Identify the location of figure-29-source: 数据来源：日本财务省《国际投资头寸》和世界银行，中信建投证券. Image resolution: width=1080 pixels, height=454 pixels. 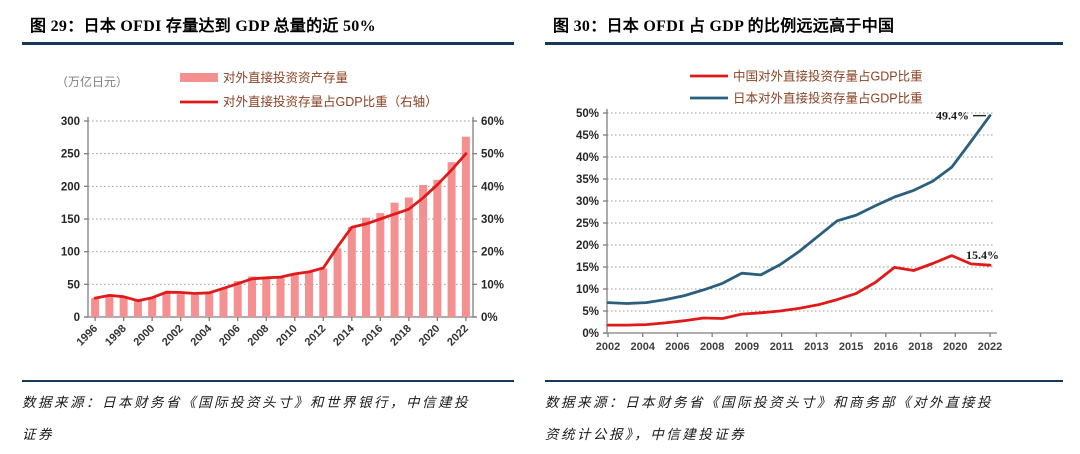
(246, 418).